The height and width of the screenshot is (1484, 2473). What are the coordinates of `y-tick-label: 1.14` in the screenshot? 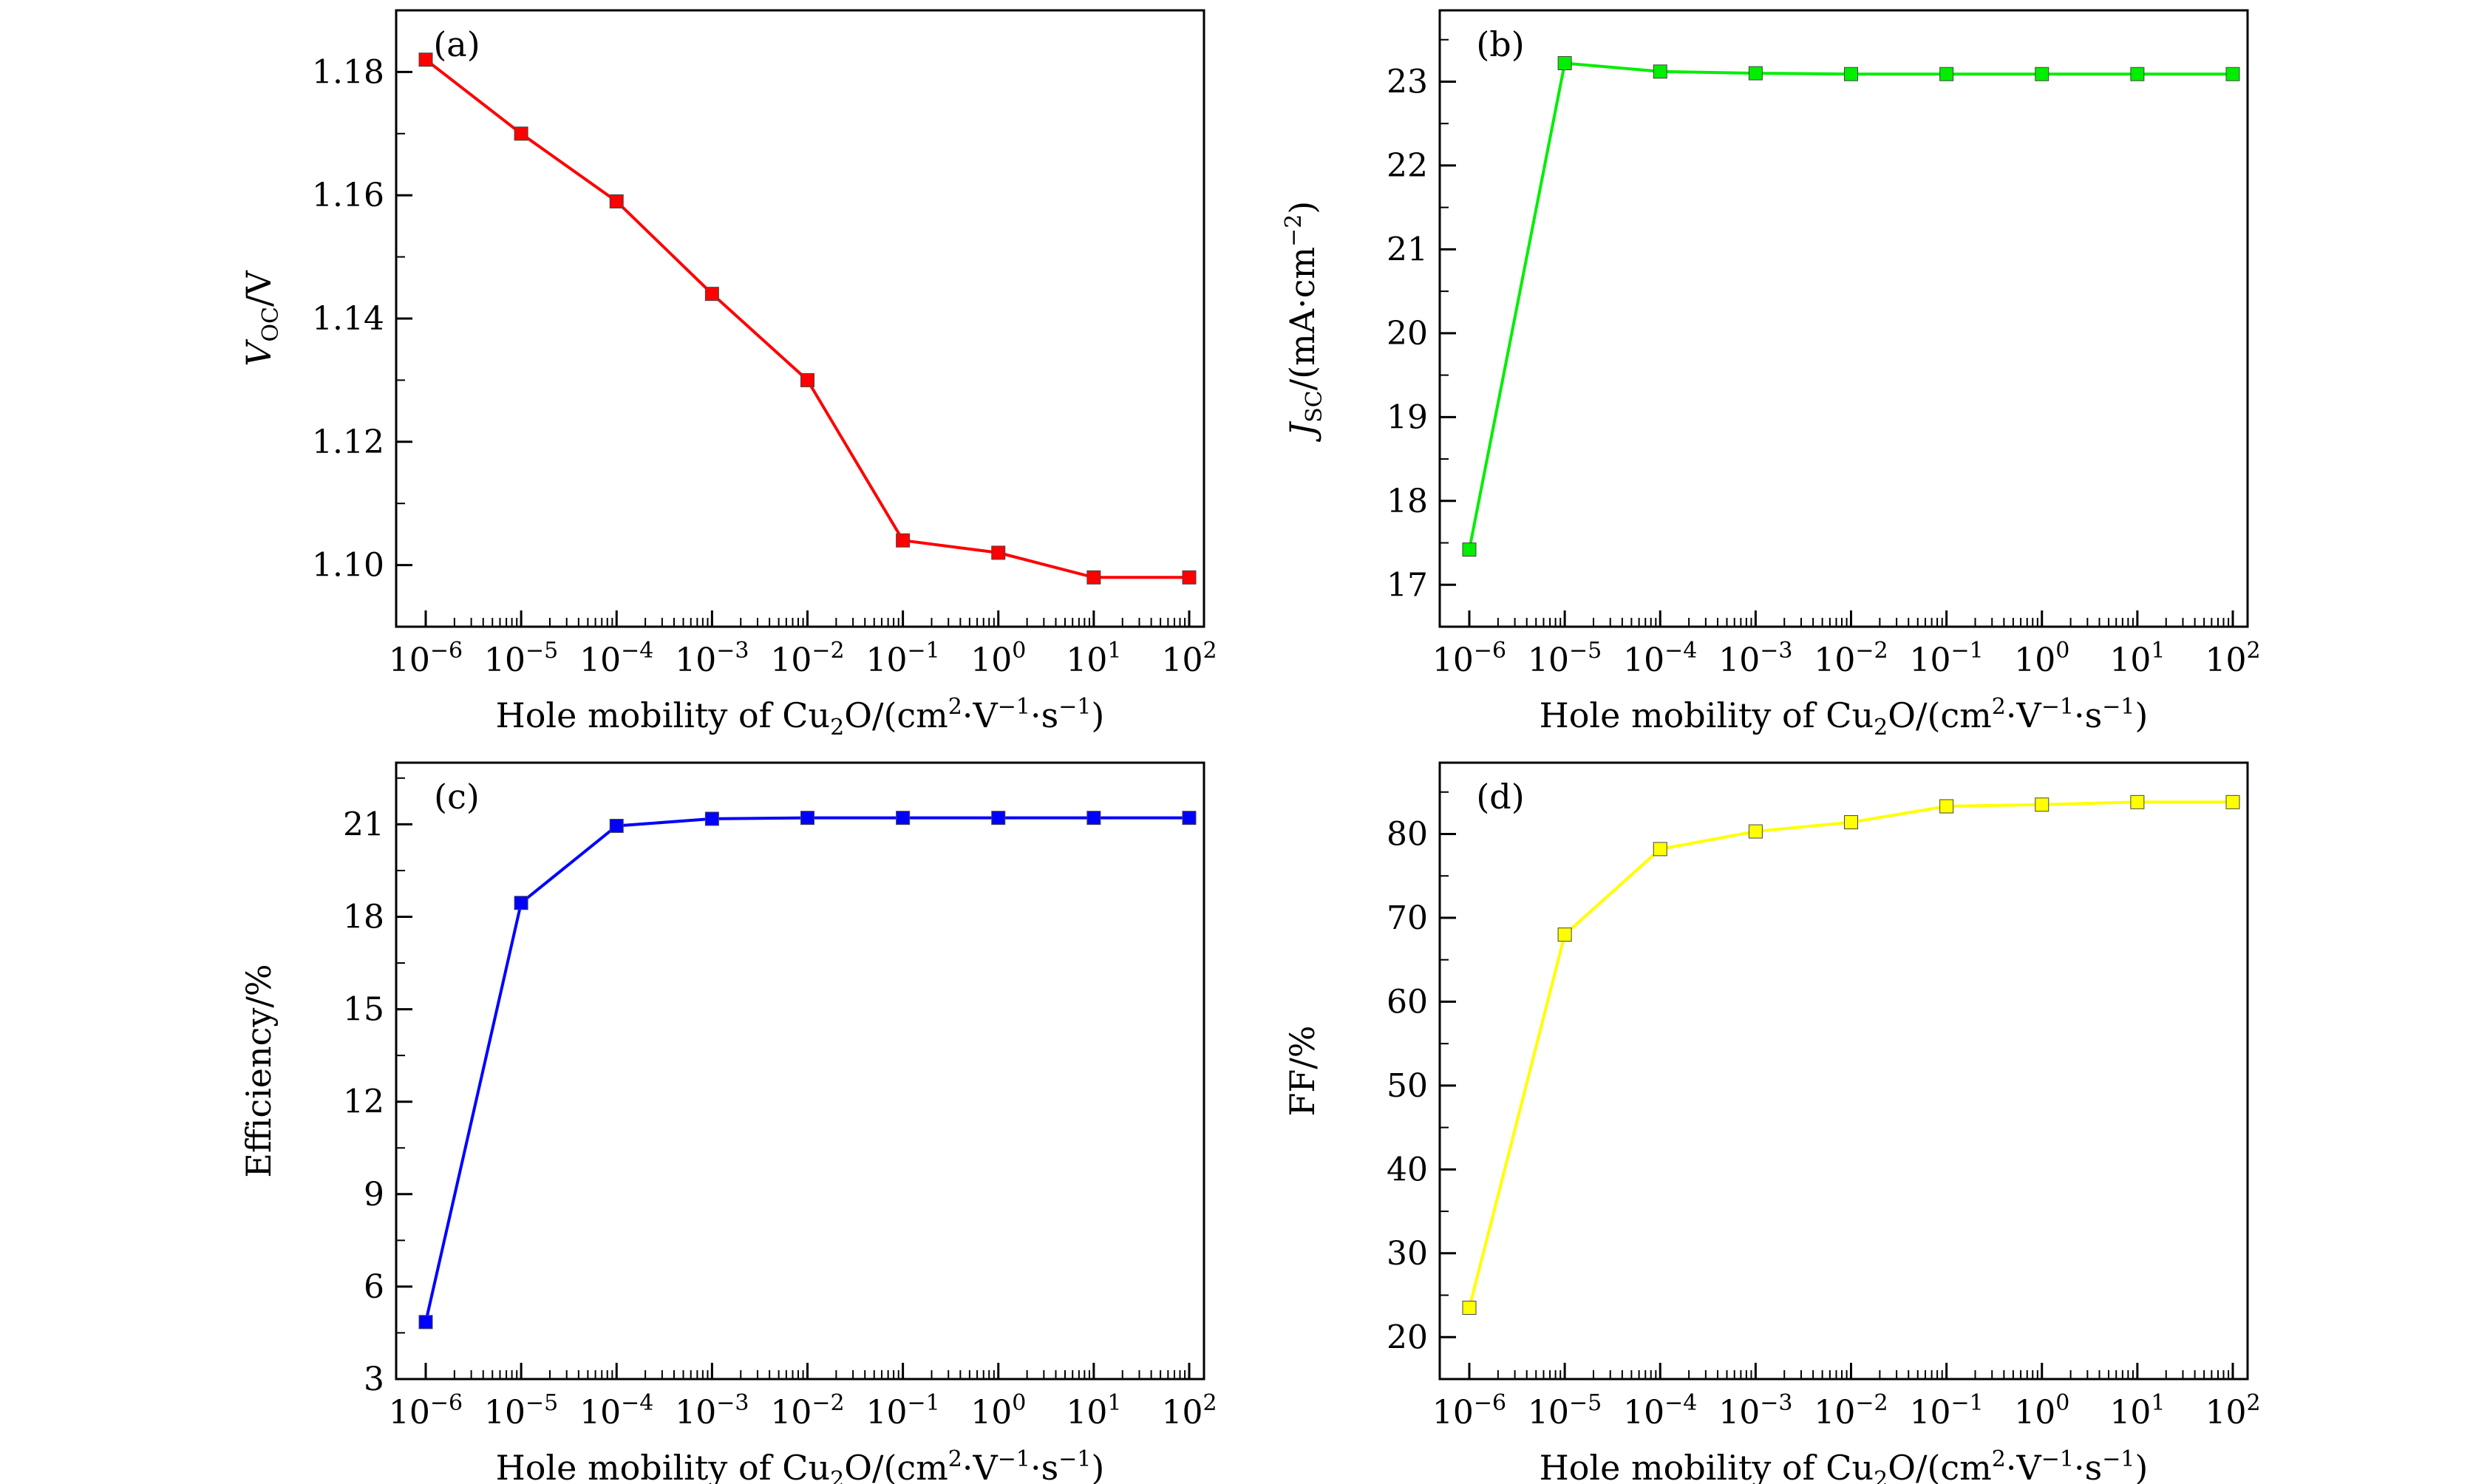 It's located at (348, 319).